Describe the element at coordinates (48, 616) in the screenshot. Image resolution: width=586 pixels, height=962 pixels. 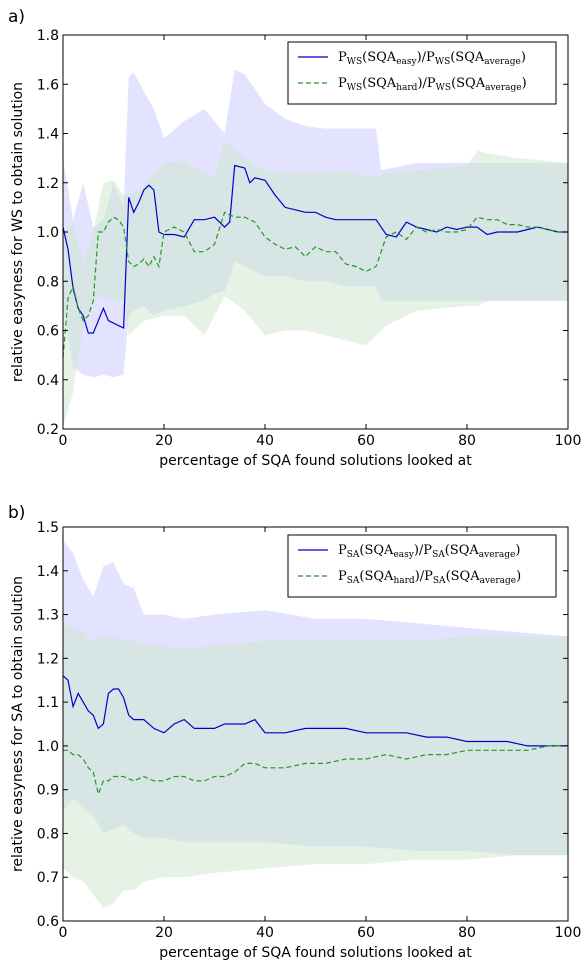
I see `y-tick-label: 1.3` at that location.